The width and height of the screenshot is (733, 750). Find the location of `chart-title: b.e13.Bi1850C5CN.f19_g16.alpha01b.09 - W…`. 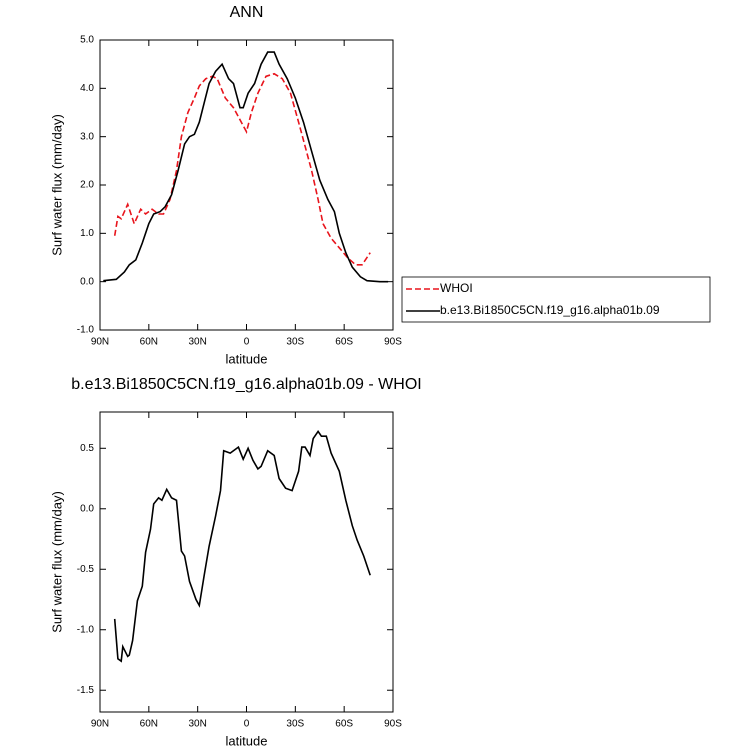

chart-title: b.e13.Bi1850C5CN.f19_g16.alpha01b.09 - W… is located at coordinates (246, 384).